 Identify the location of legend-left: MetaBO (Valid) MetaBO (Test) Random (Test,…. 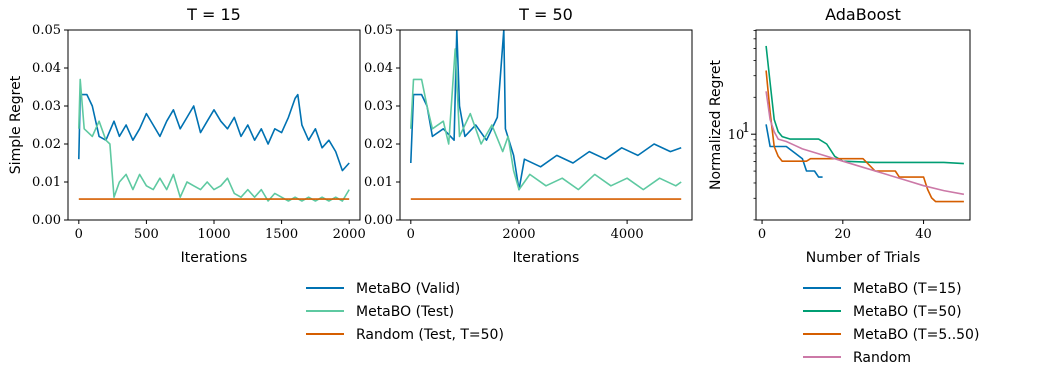
(405, 312).